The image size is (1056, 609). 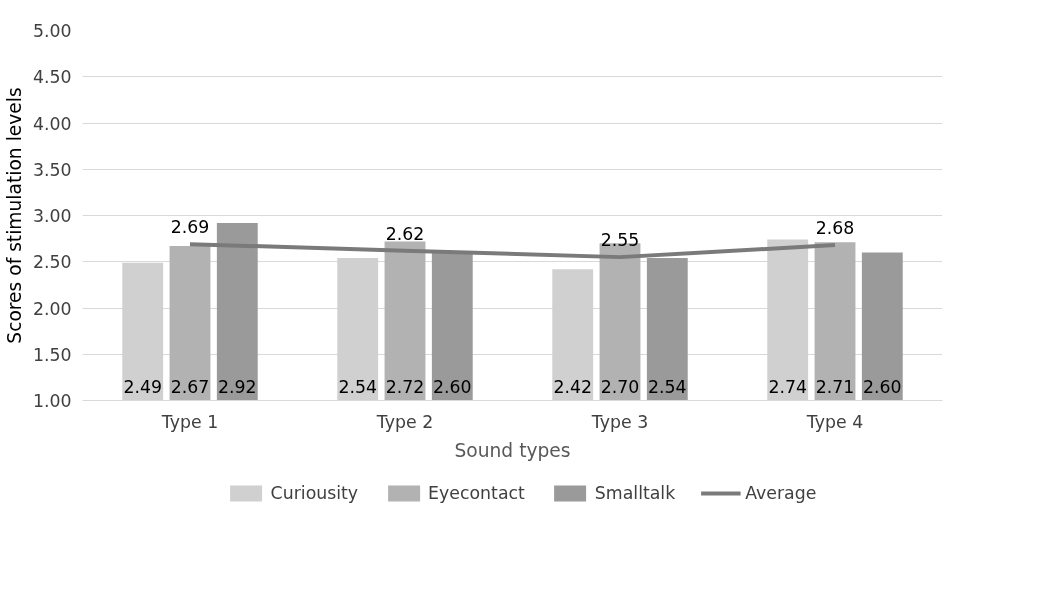 What do you see at coordinates (314, 493) in the screenshot?
I see `legend-label: Curiousity` at bounding box center [314, 493].